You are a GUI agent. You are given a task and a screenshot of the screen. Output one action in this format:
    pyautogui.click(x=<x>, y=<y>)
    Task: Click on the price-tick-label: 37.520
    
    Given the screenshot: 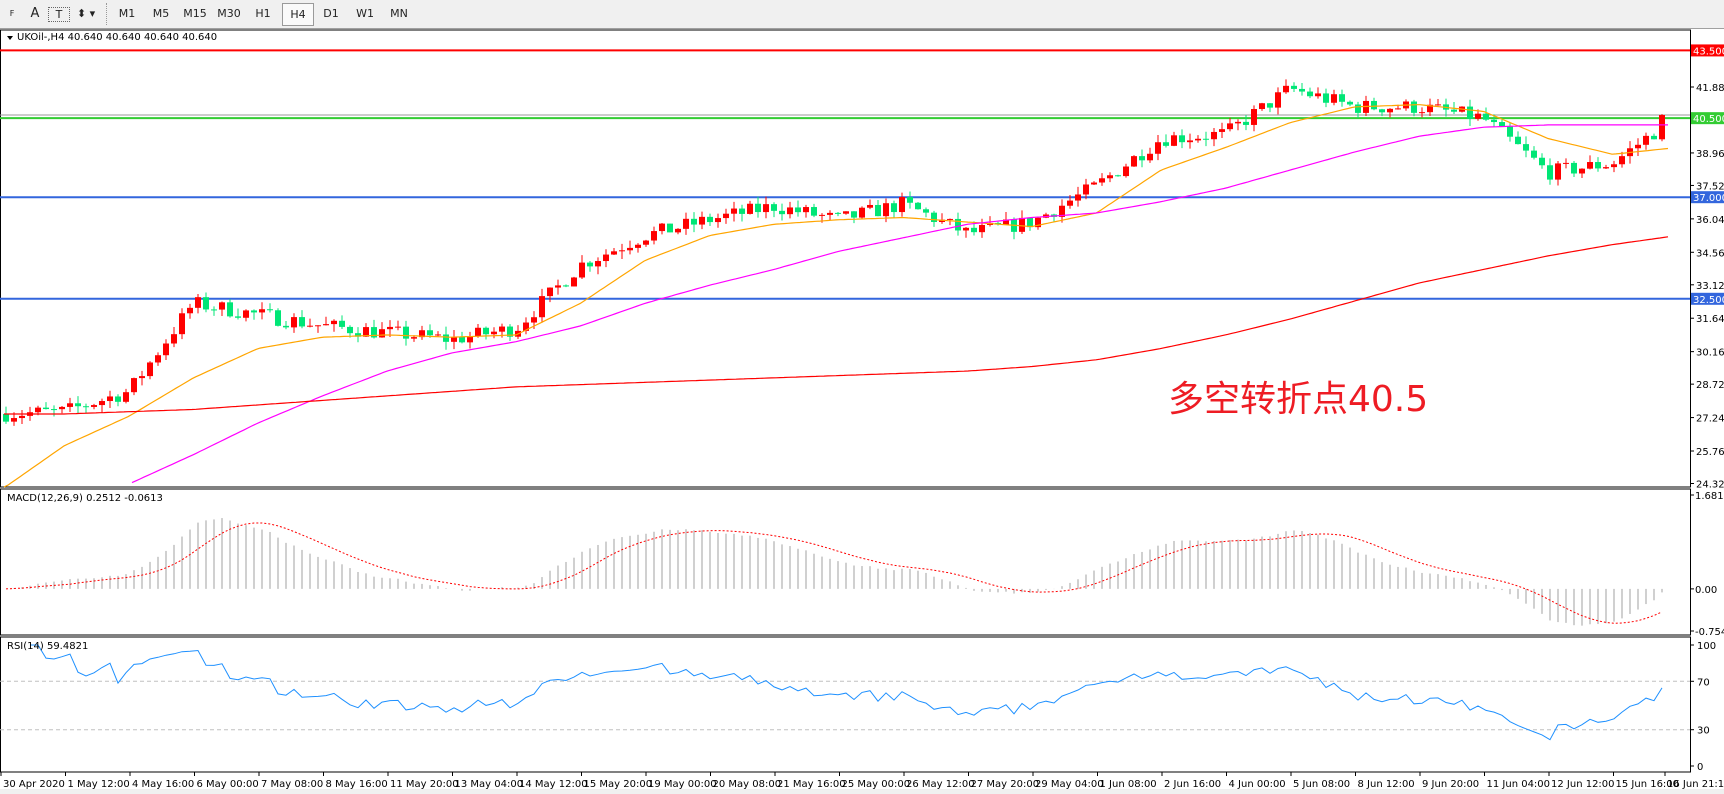 What is the action you would take?
    pyautogui.click(x=1710, y=186)
    